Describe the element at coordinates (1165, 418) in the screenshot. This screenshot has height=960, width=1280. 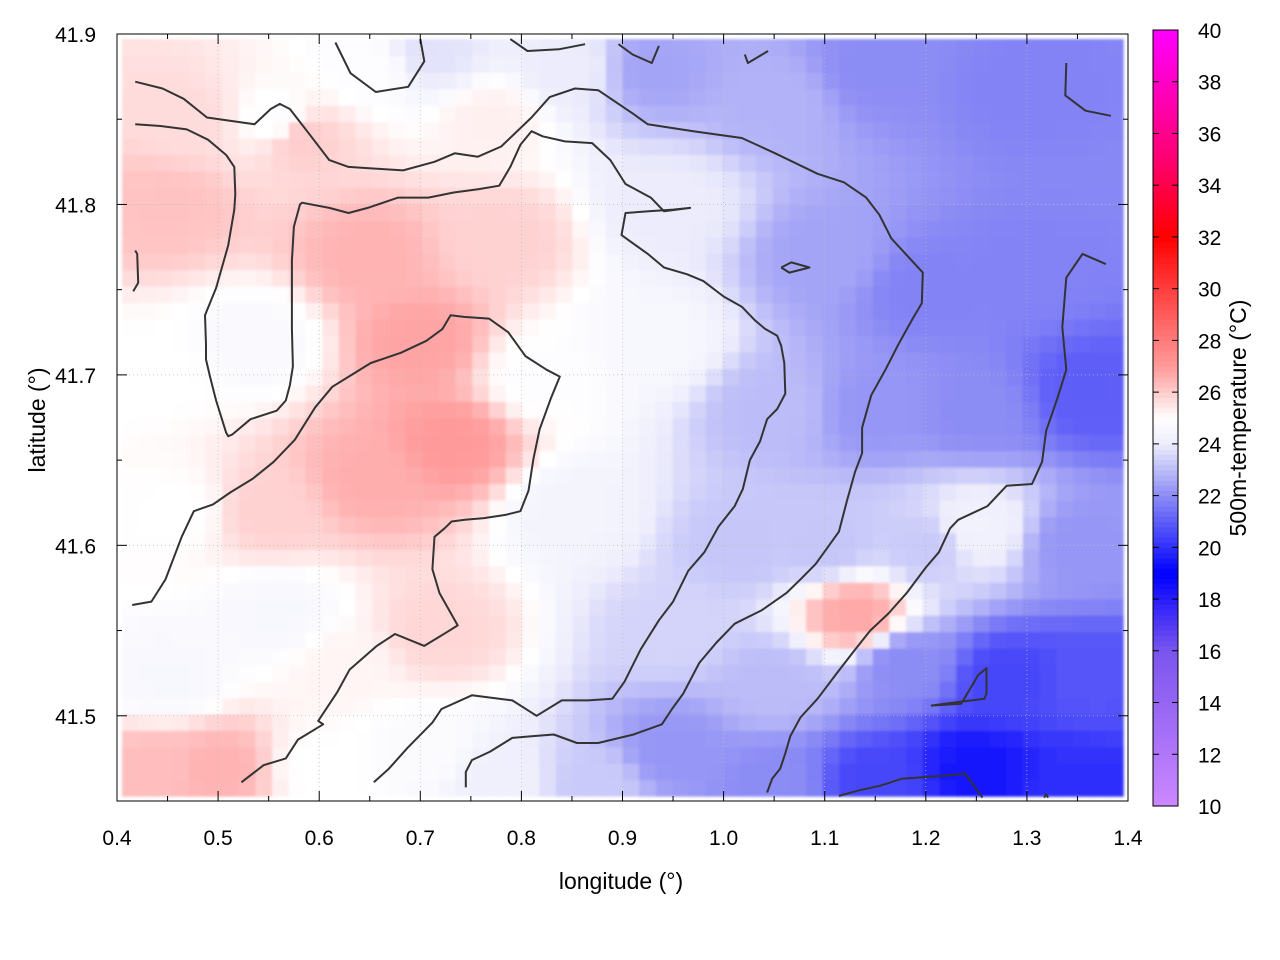
I see `colorbar-ticks` at that location.